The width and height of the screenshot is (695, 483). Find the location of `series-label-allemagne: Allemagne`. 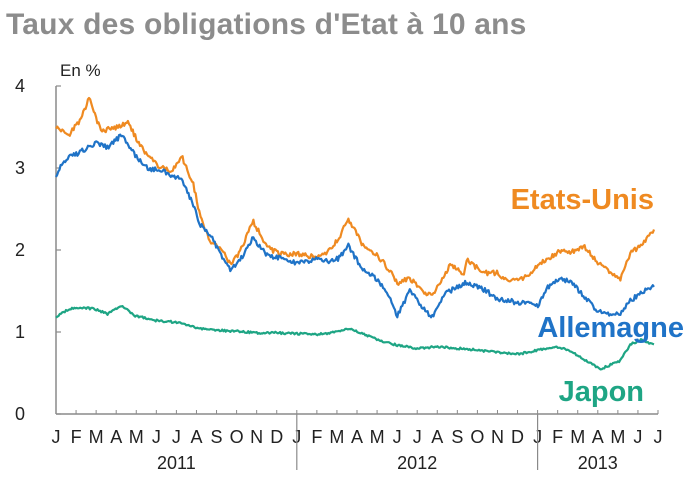

series-label-allemagne: Allemagne is located at coordinates (610, 328).